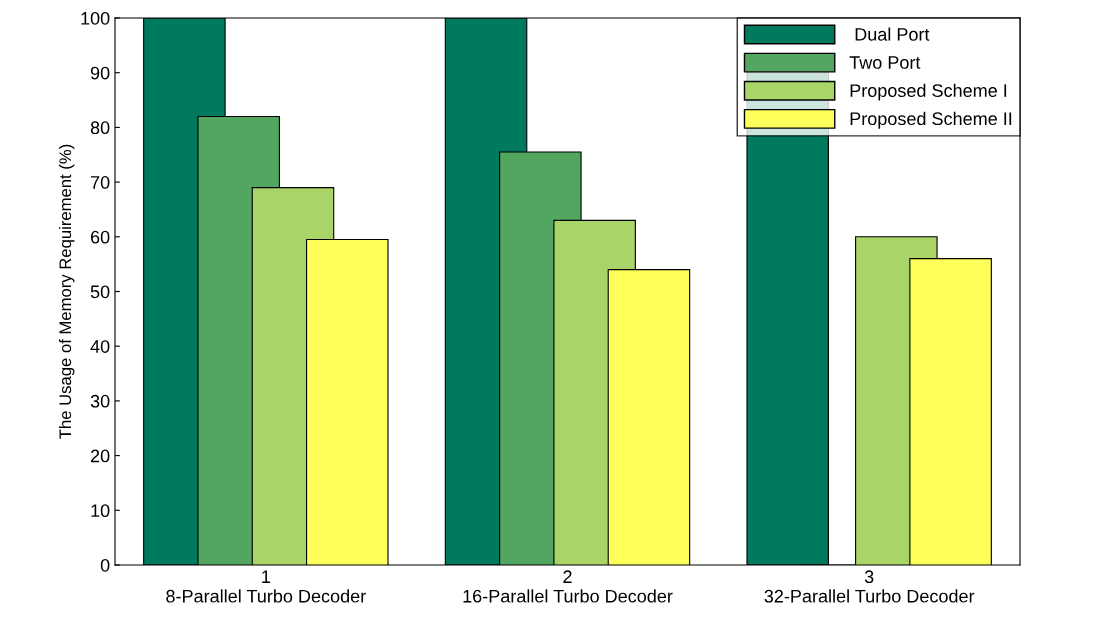  I want to click on y-tick-label: 10, so click(100, 511).